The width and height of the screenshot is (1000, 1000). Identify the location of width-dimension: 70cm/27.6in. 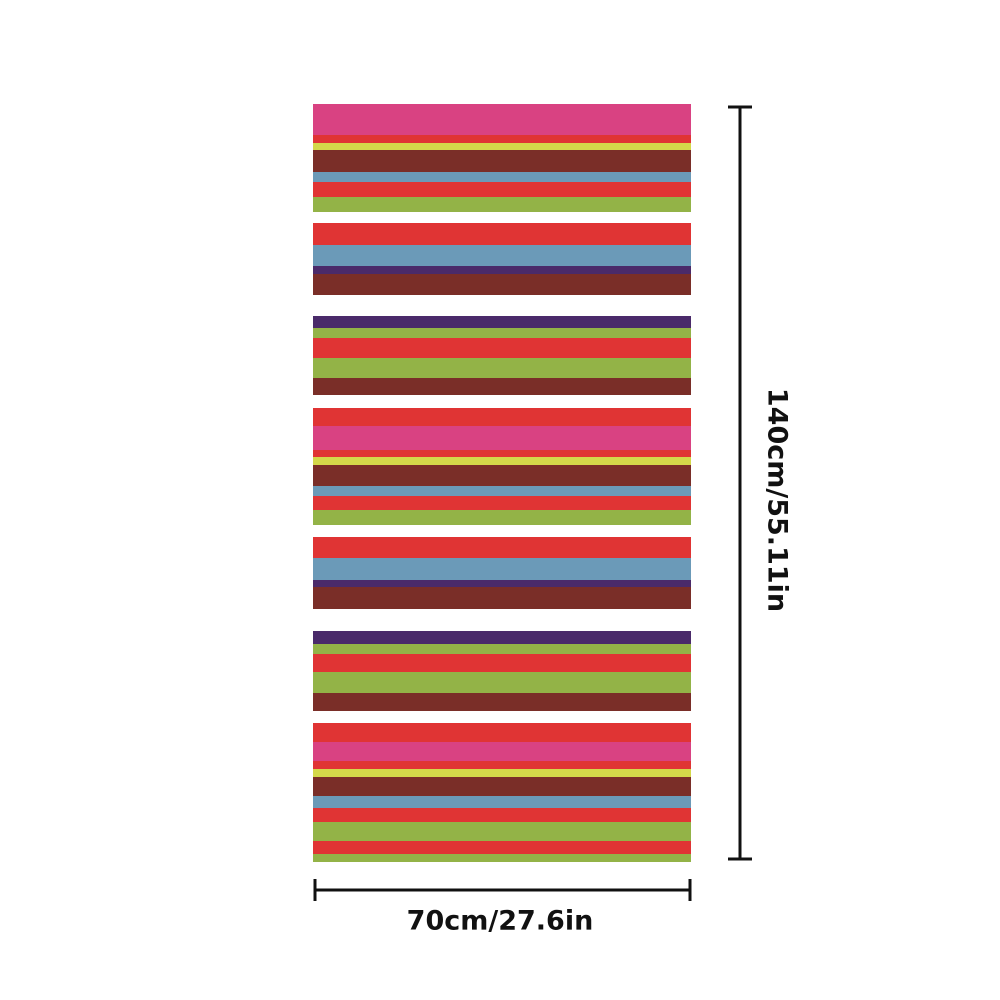
(502, 908).